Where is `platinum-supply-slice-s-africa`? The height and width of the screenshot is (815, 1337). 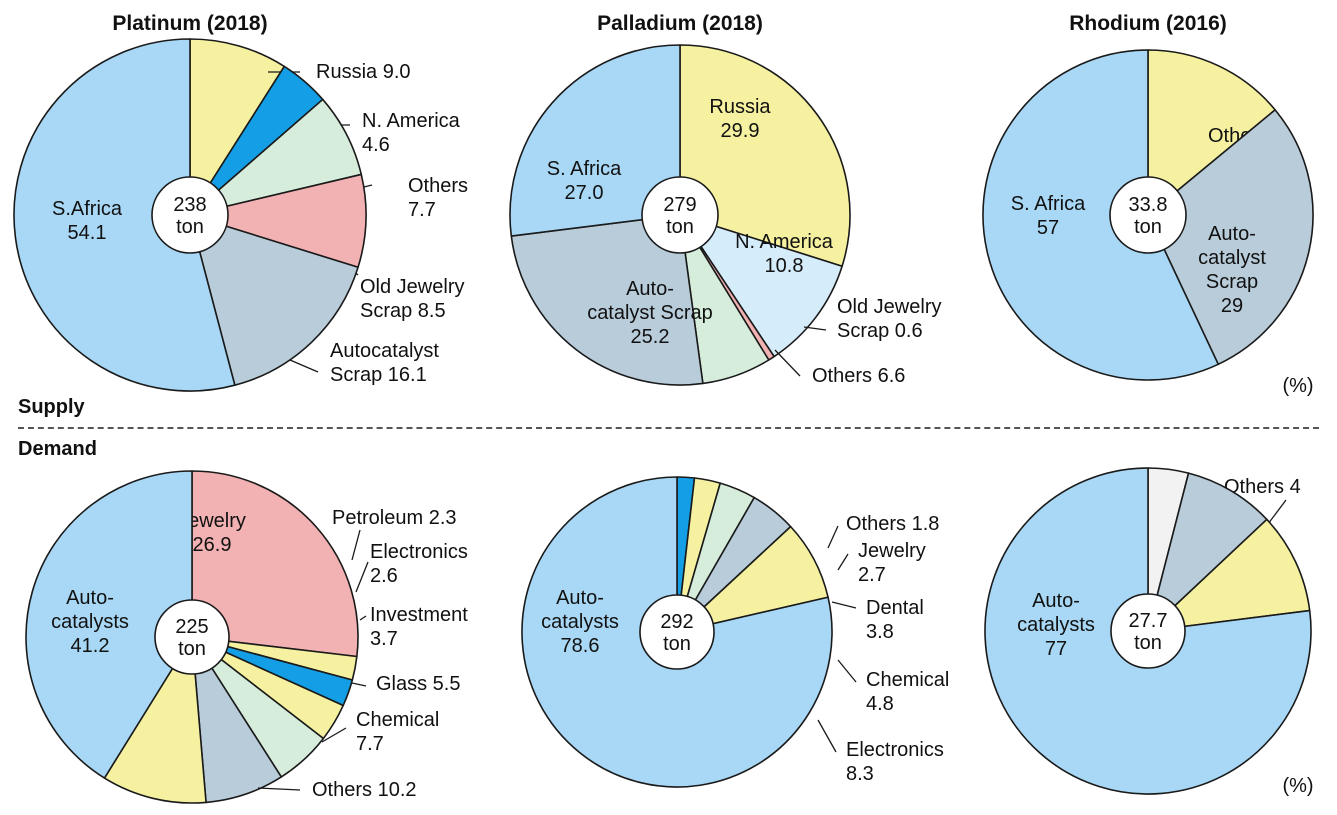
platinum-supply-slice-s-africa is located at coordinates (124, 215).